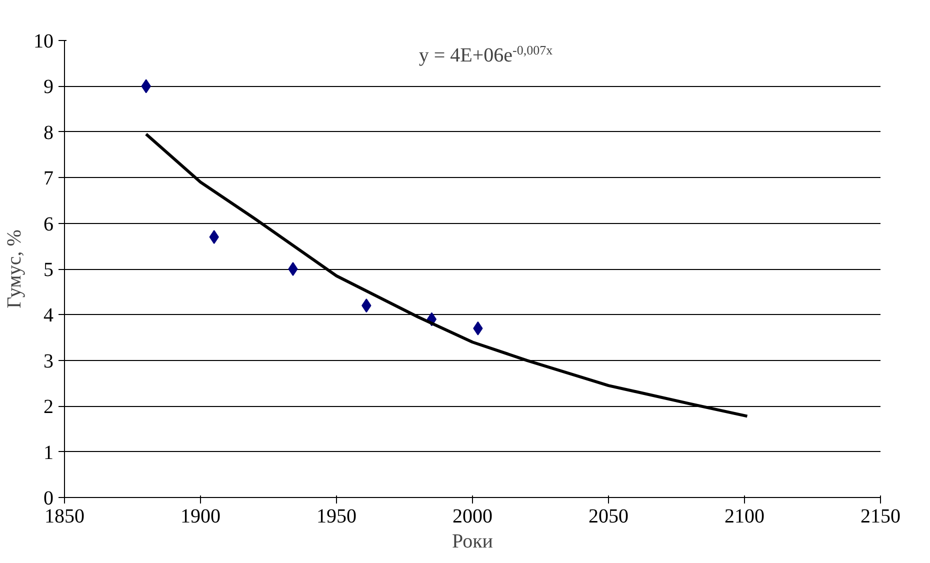 The image size is (930, 563). I want to click on point, so click(293, 269).